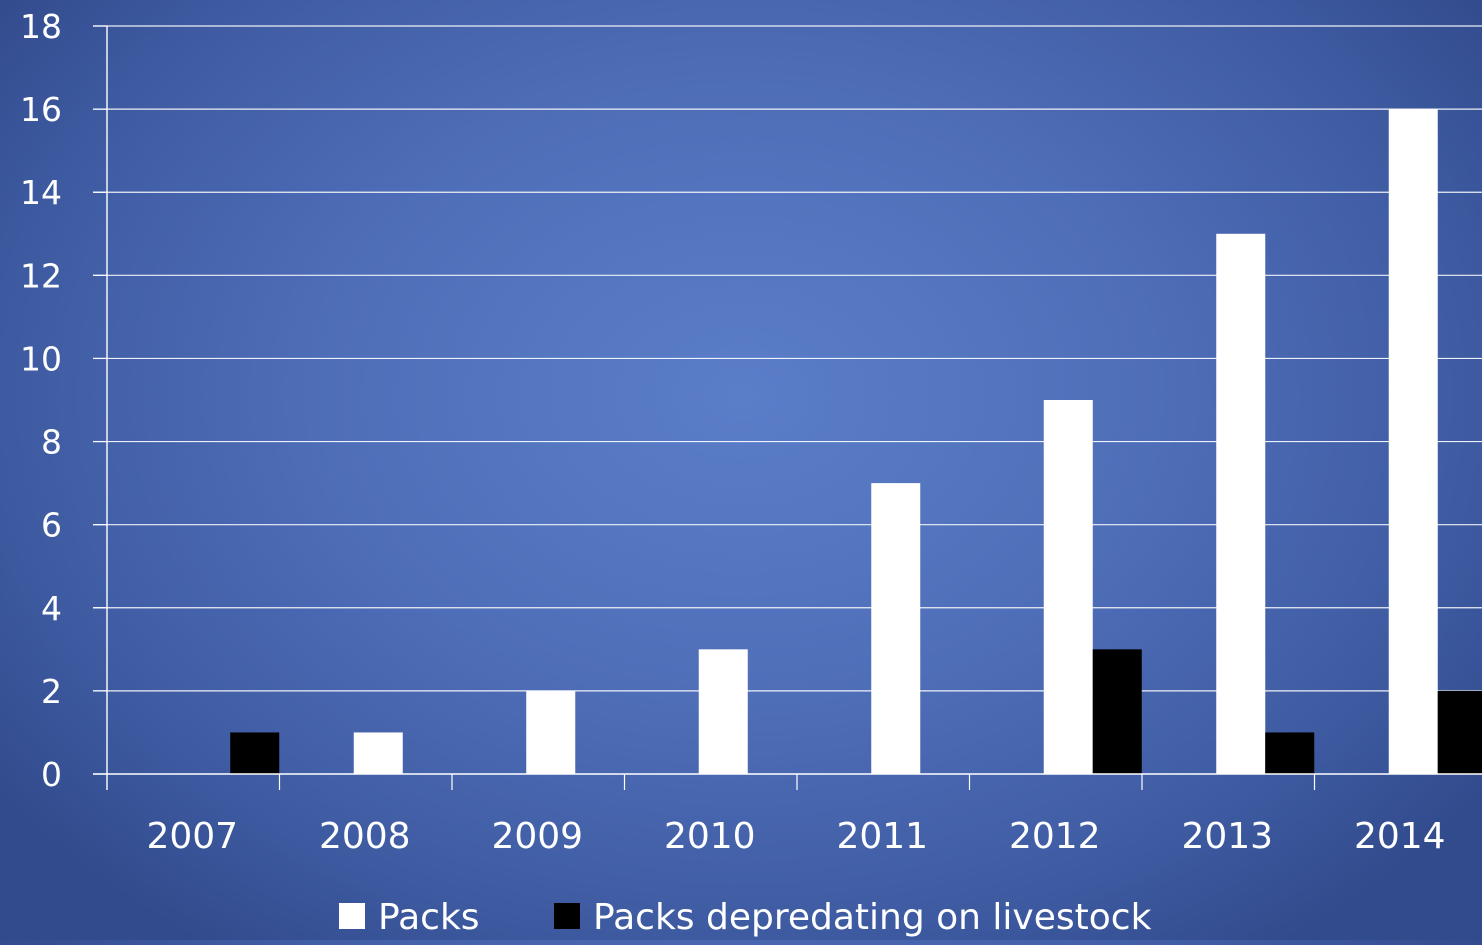 This screenshot has width=1482, height=945. What do you see at coordinates (1241, 503) in the screenshot?
I see `bar-packs-2013` at bounding box center [1241, 503].